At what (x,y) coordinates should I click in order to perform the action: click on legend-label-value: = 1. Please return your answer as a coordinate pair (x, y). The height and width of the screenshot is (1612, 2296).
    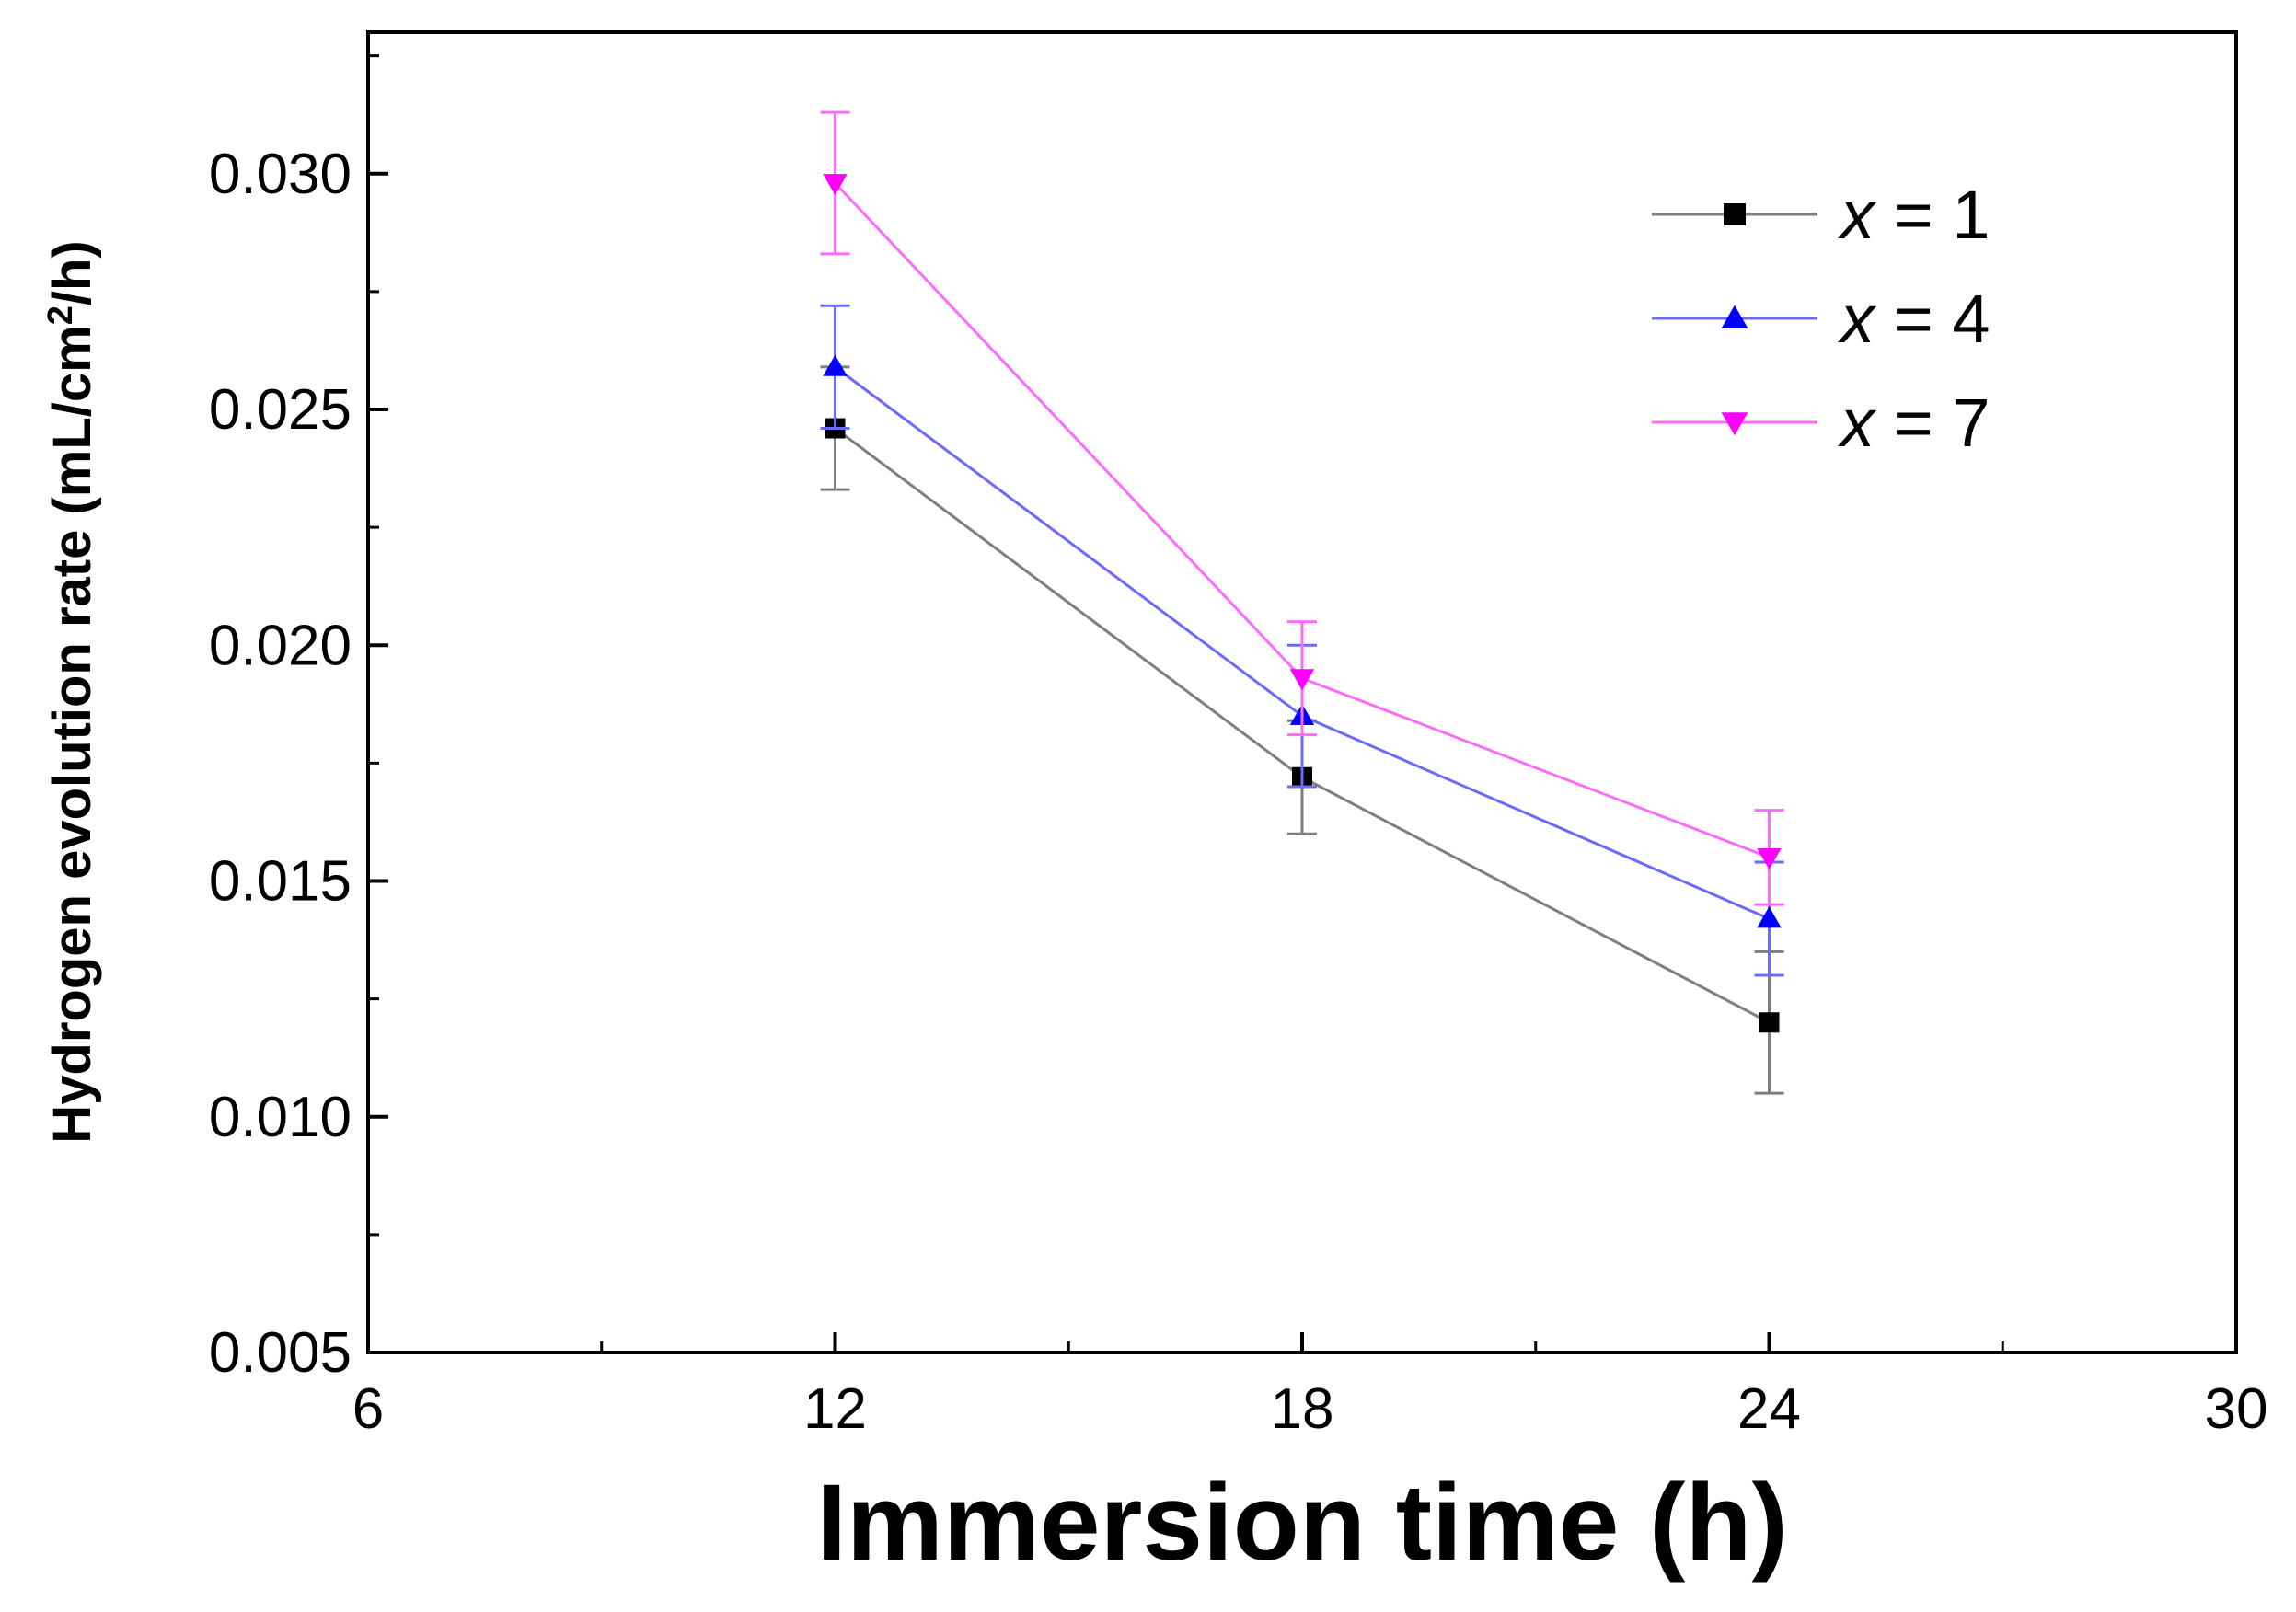
    Looking at the image, I should click on (1933, 215).